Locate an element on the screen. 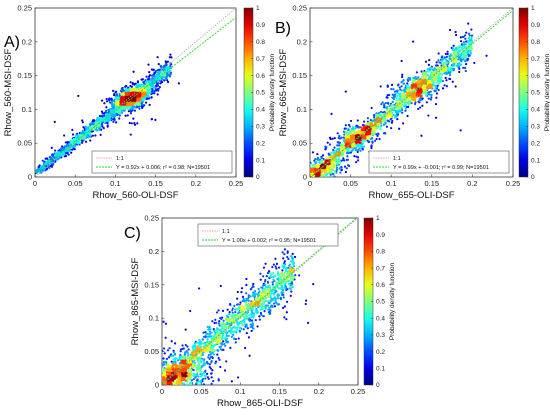  legend-item-fit: Y = 0.92x + 0.006; r² = 0.98; N=19501 is located at coordinates (163, 168).